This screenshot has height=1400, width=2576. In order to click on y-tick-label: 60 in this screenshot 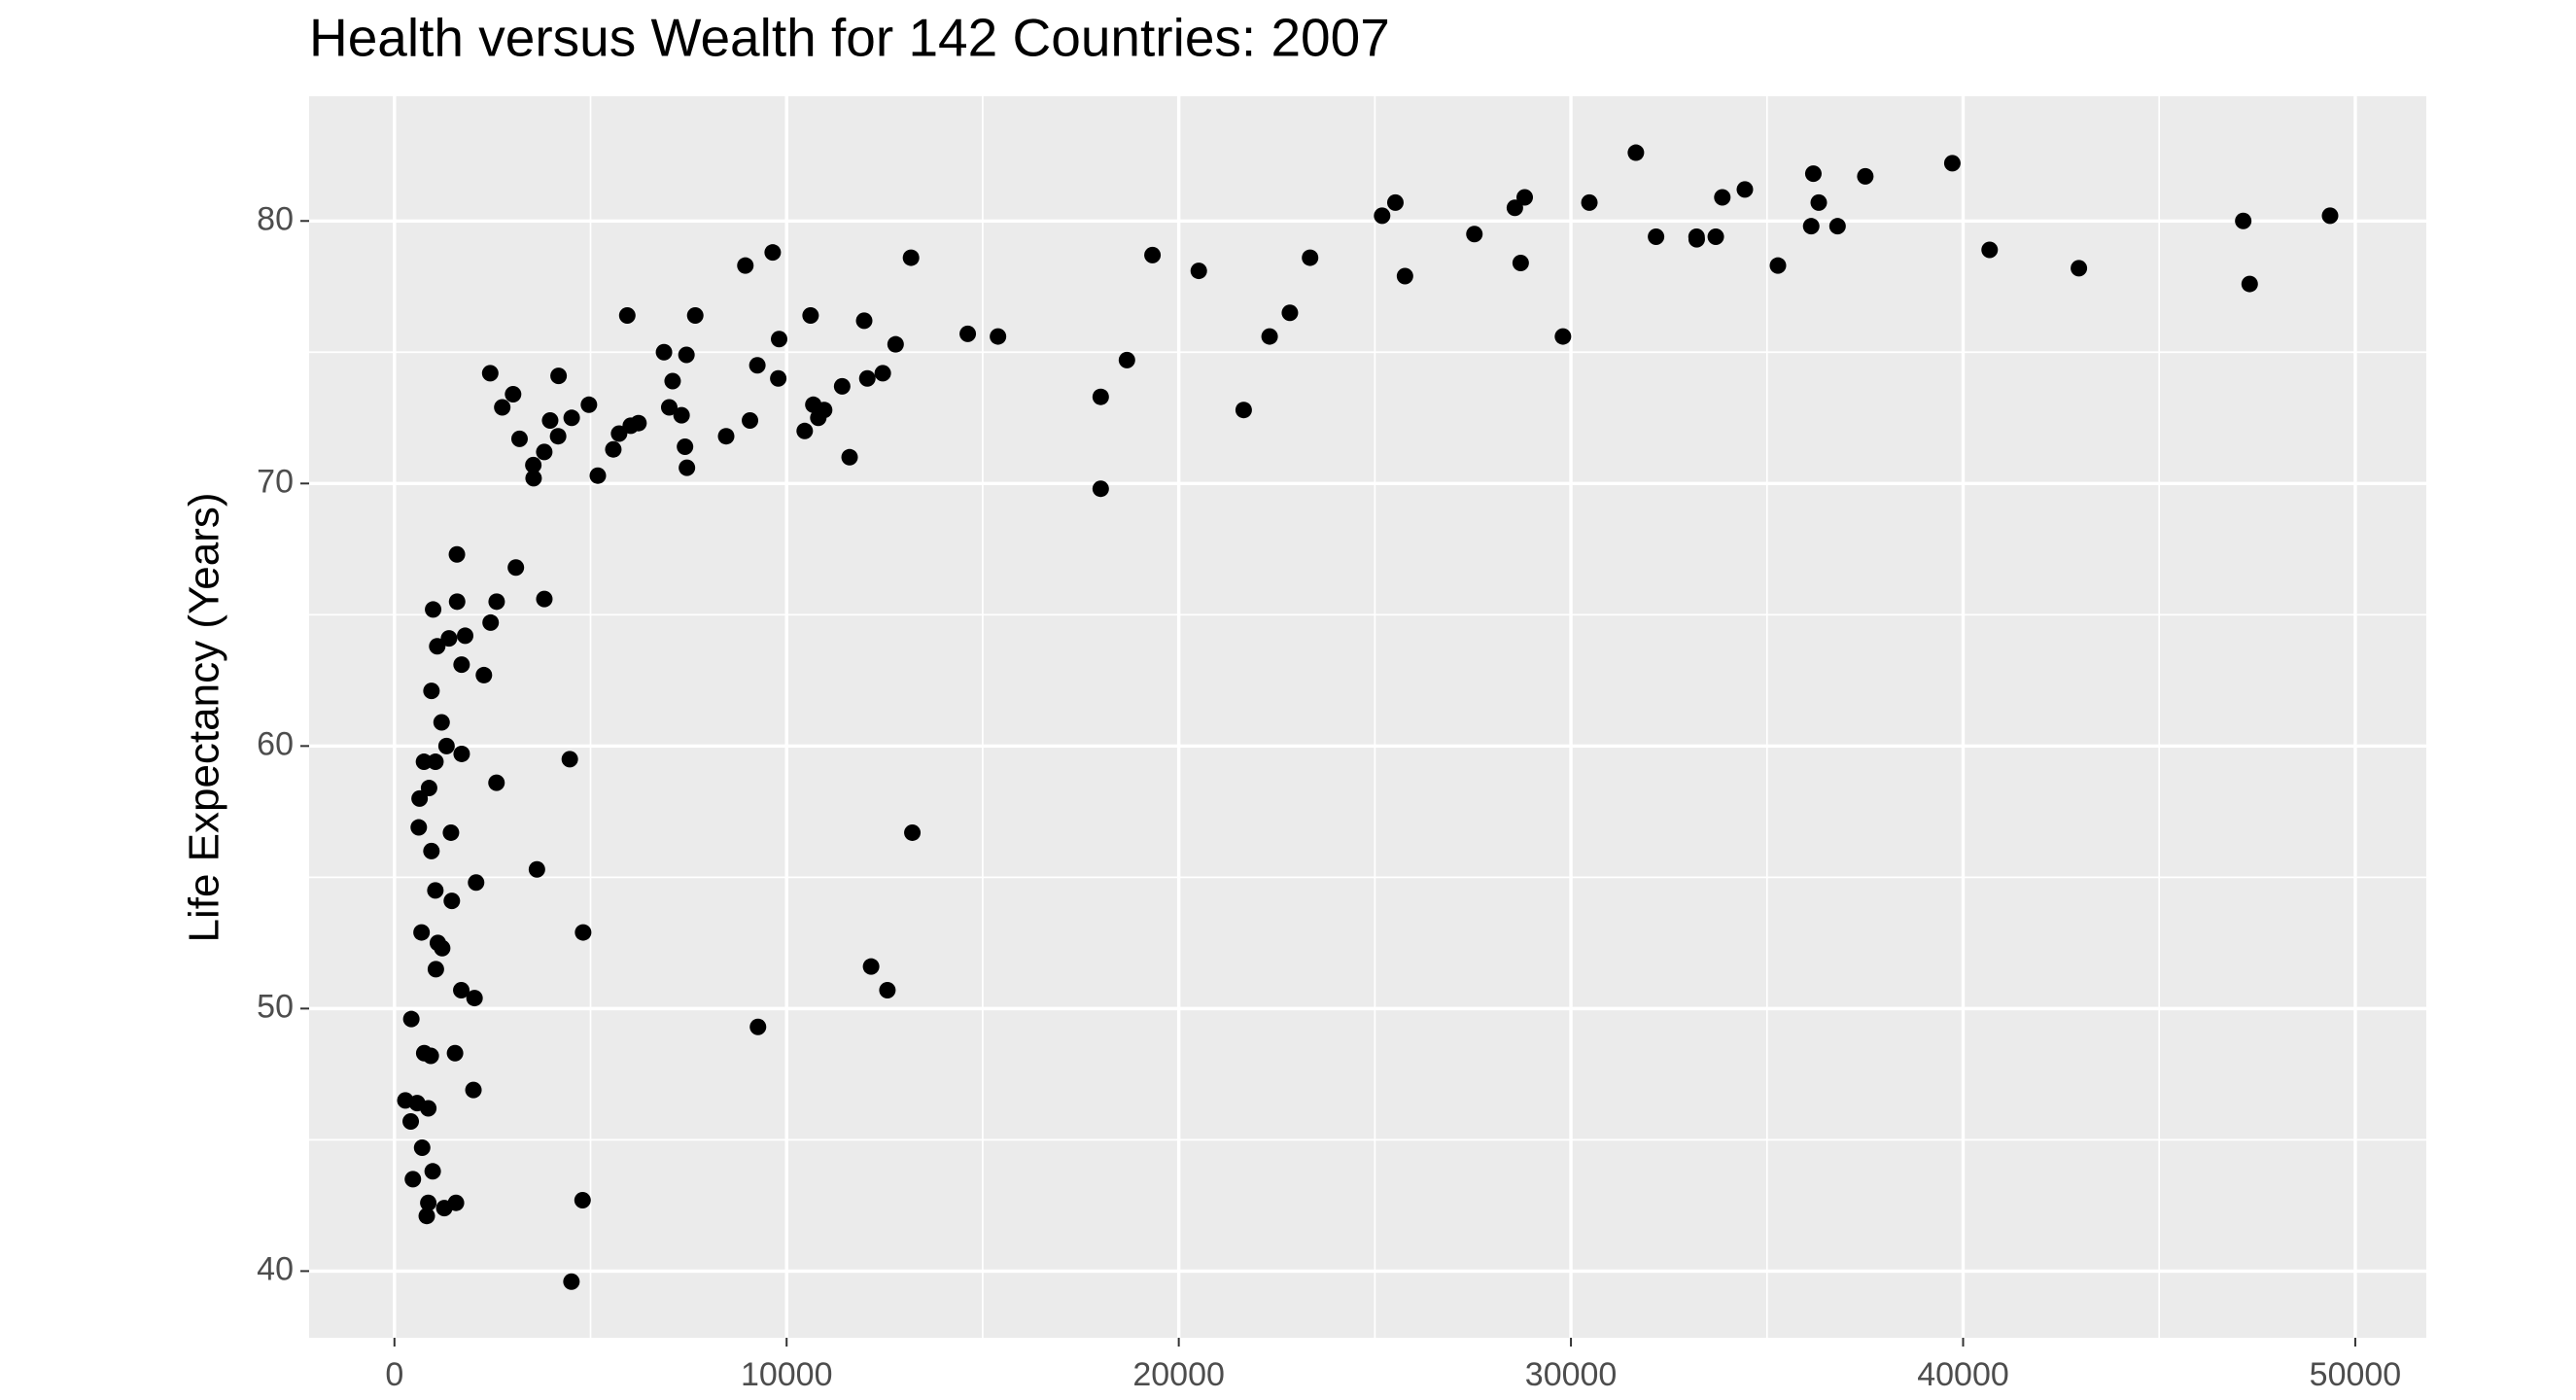, I will do `click(275, 743)`.